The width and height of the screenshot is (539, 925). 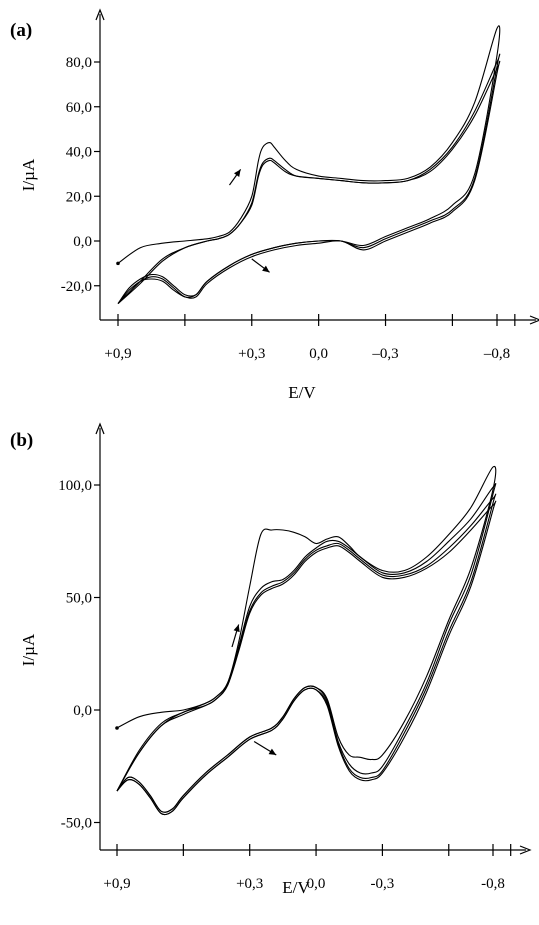 I want to click on x-tick-label: –0,8, so click(x=496, y=354).